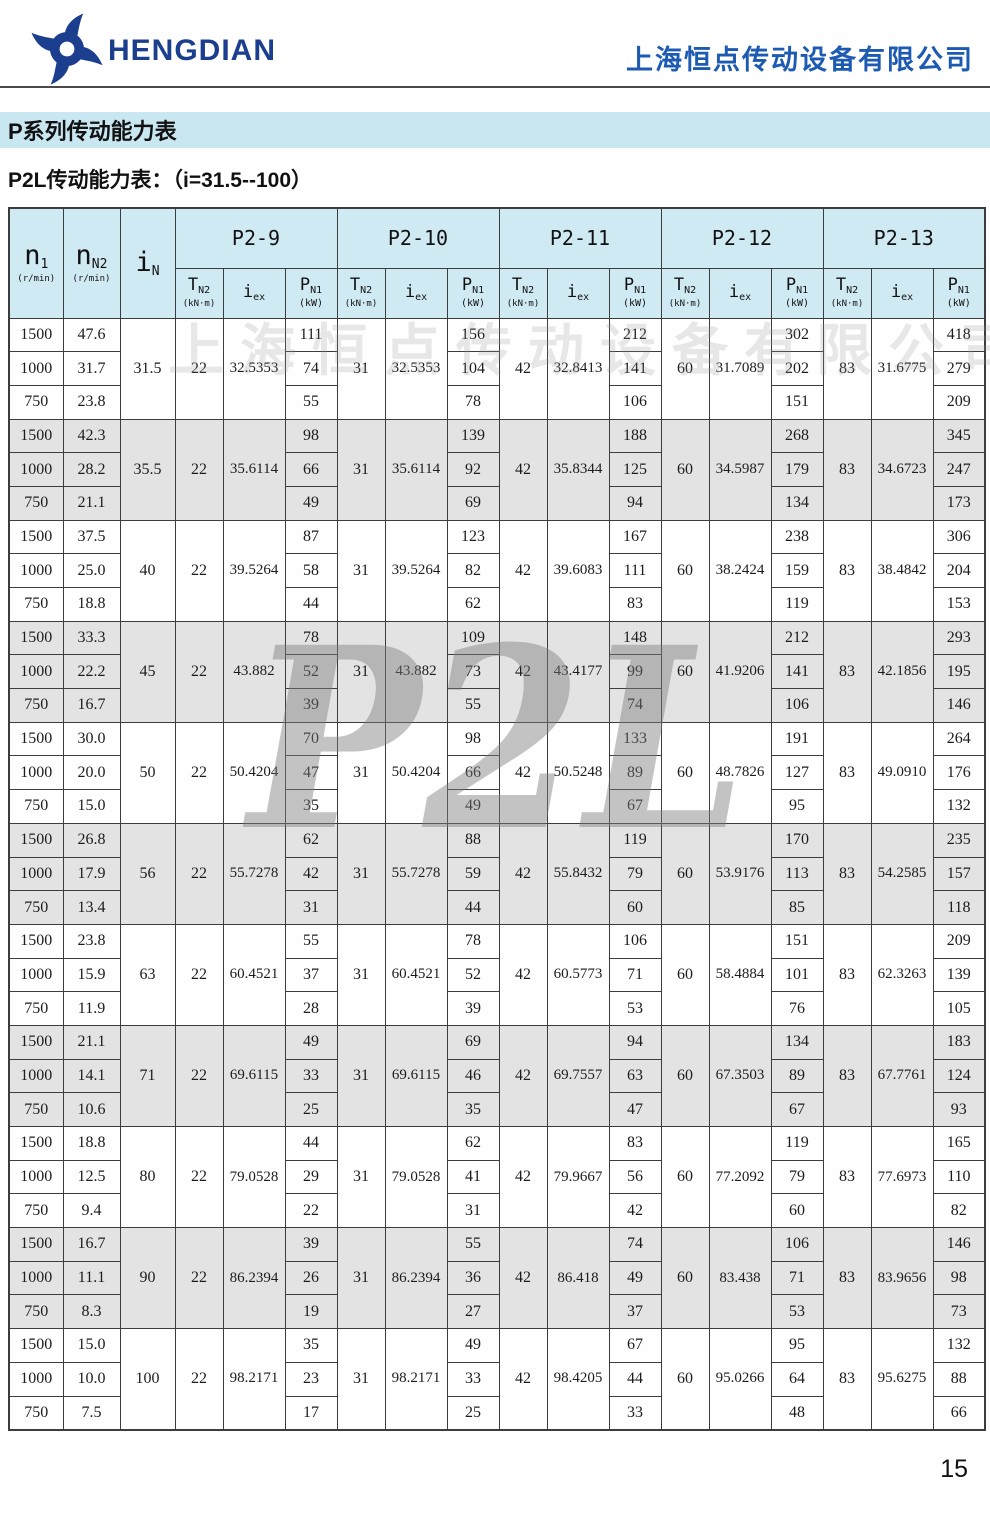 This screenshot has width=990, height=1513. I want to click on cell-in: 63, so click(147, 974).